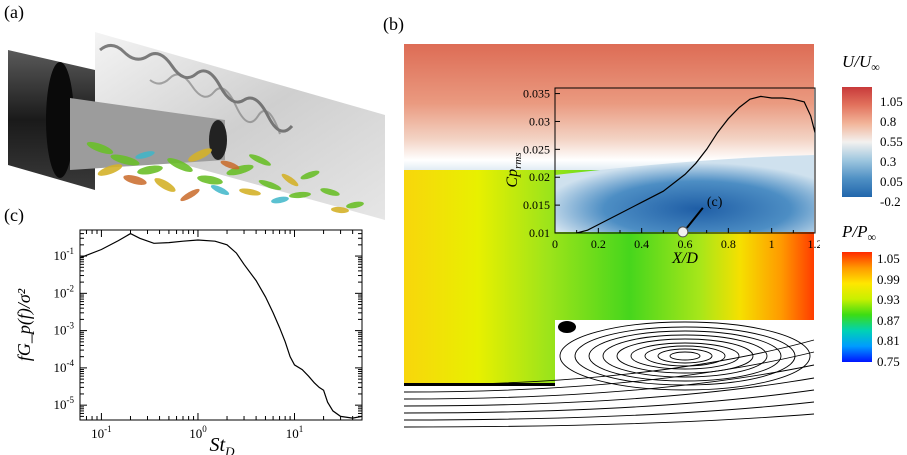 This screenshot has height=455, width=907. What do you see at coordinates (64, 329) in the screenshot?
I see `y-tick-label: 10⁻³` at bounding box center [64, 329].